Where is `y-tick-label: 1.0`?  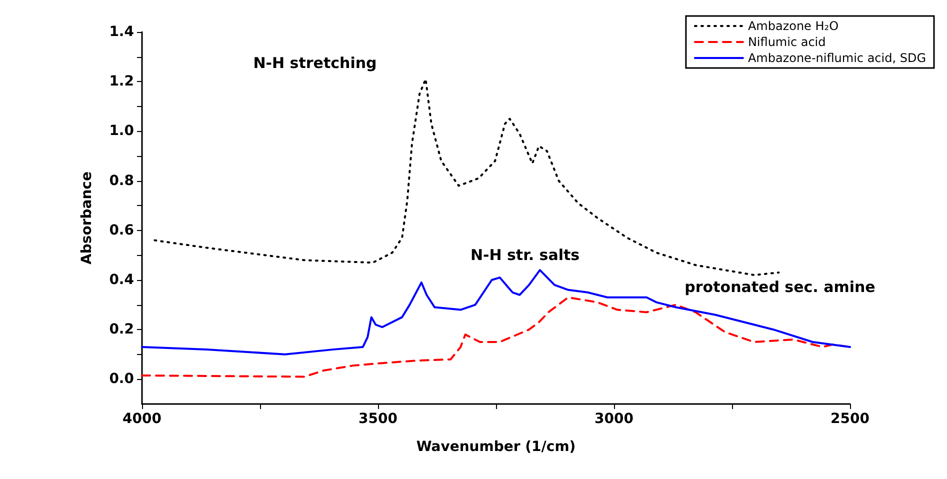 y-tick-label: 1.0 is located at coordinates (121, 131).